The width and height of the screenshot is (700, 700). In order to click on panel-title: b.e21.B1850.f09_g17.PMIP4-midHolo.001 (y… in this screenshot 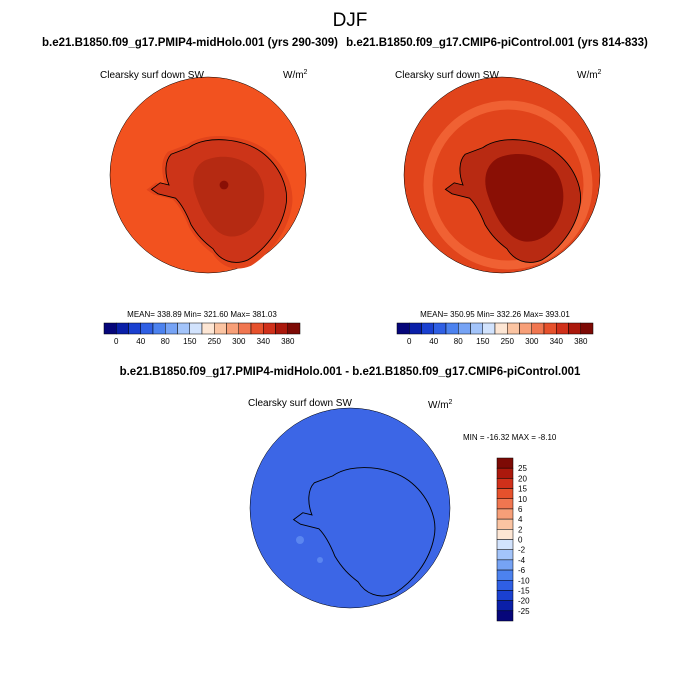, I will do `click(190, 43)`.